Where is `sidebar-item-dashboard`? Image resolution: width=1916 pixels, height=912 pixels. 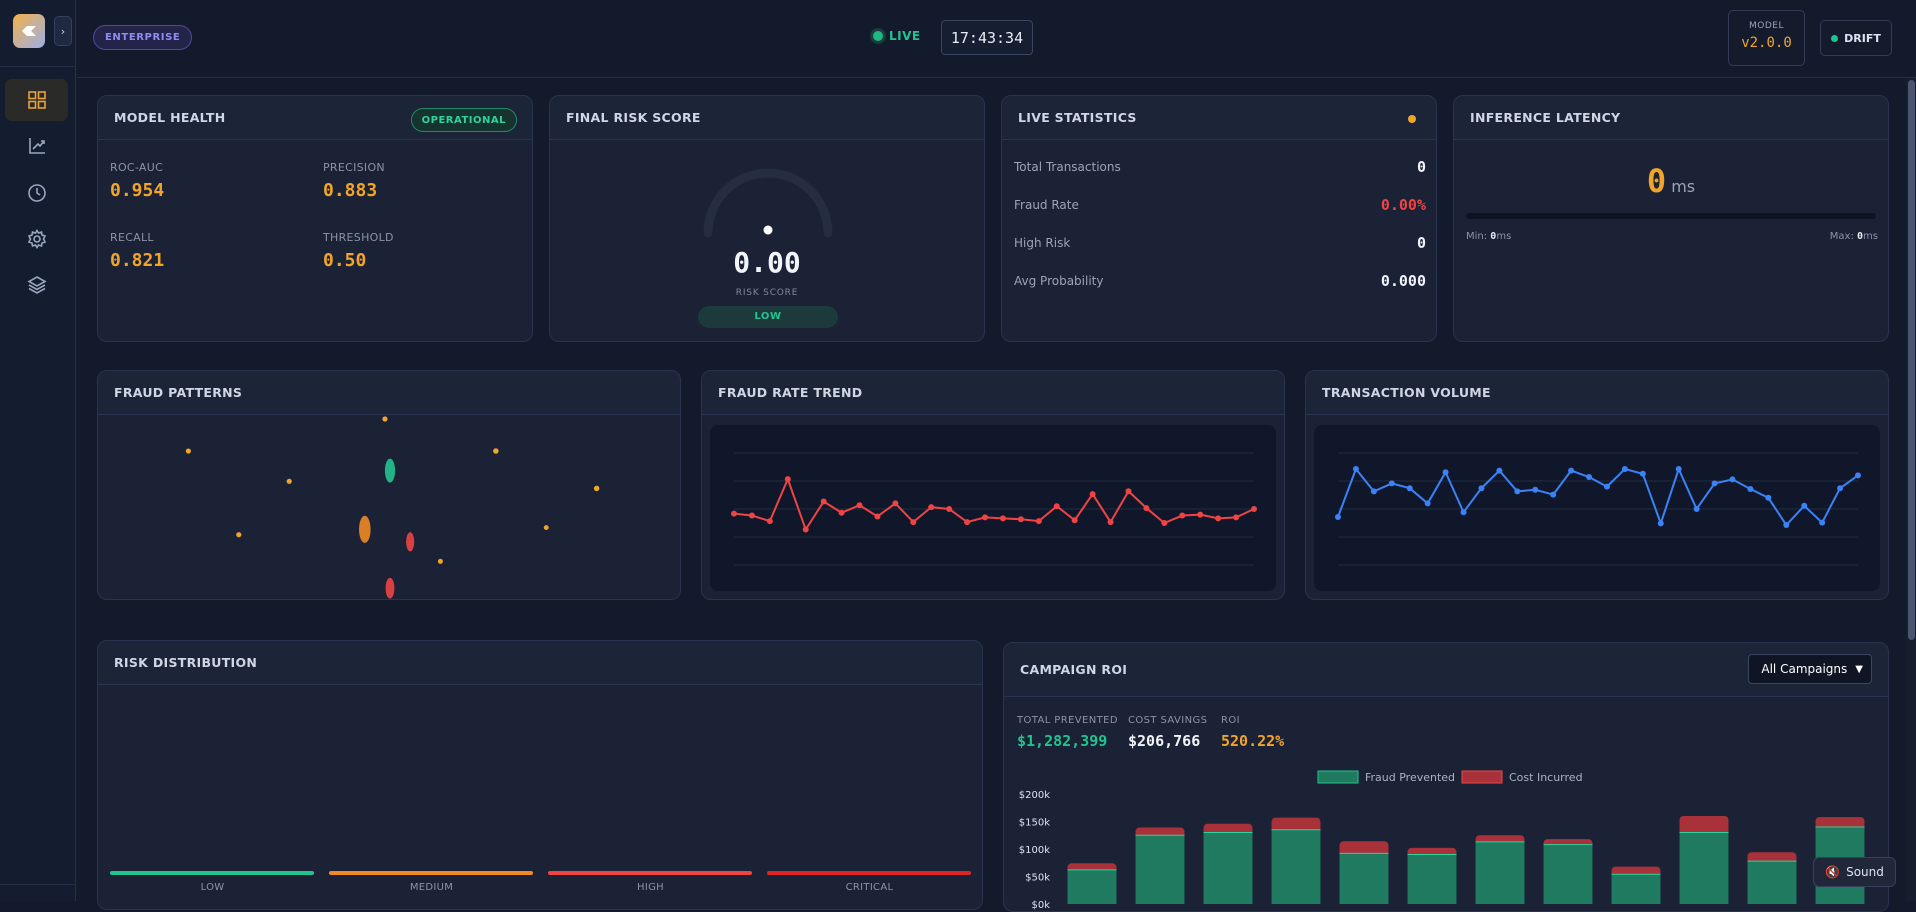 sidebar-item-dashboard is located at coordinates (36, 100).